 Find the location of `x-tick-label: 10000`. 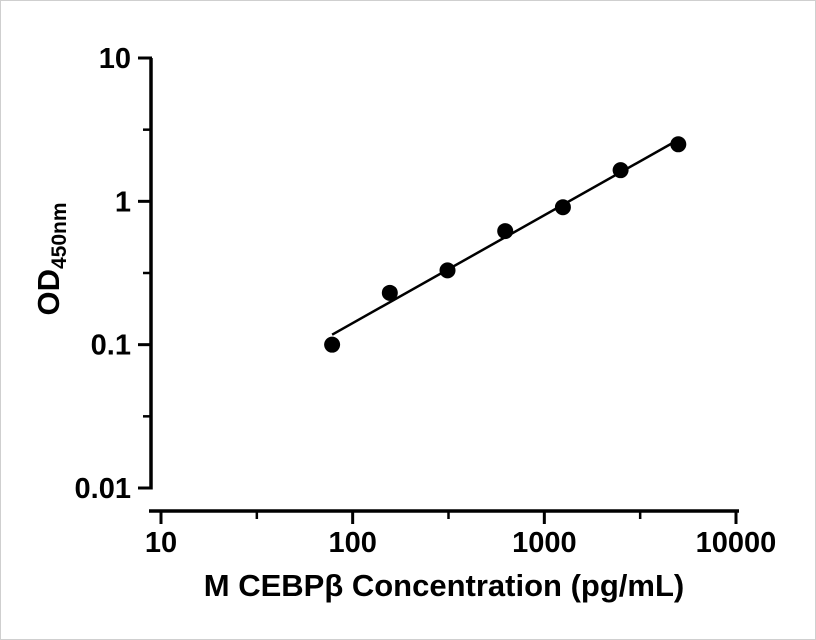

x-tick-label: 10000 is located at coordinates (736, 543).